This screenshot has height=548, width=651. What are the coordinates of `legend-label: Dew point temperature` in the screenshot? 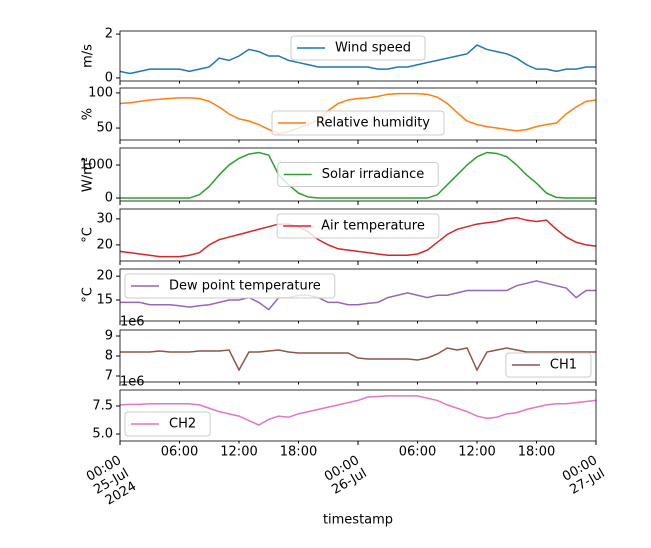 It's located at (245, 286).